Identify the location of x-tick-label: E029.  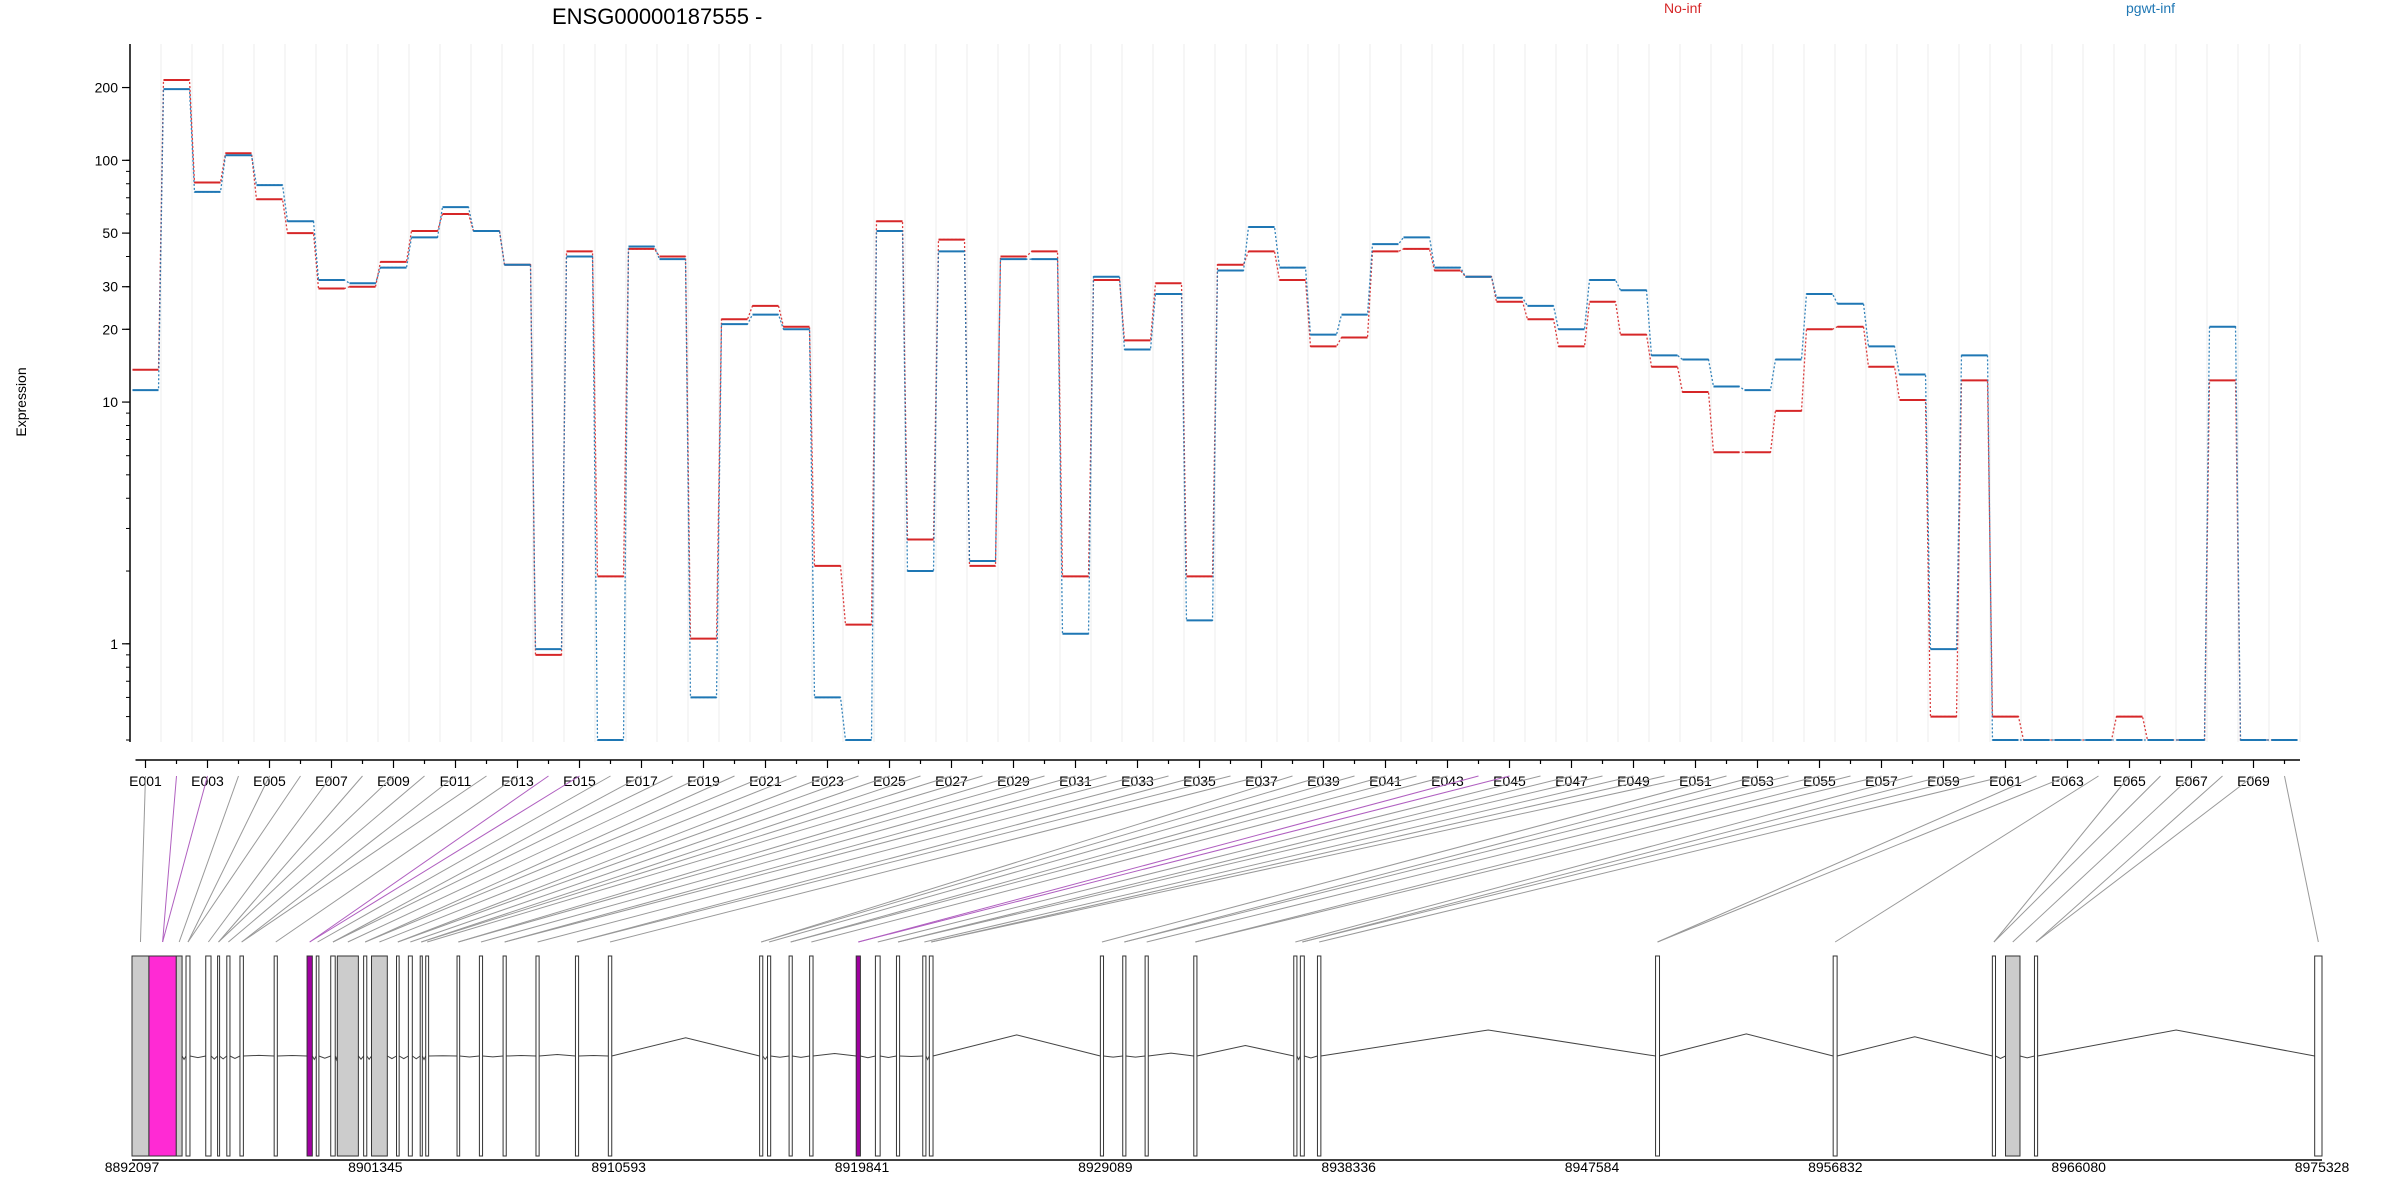
(1013, 781).